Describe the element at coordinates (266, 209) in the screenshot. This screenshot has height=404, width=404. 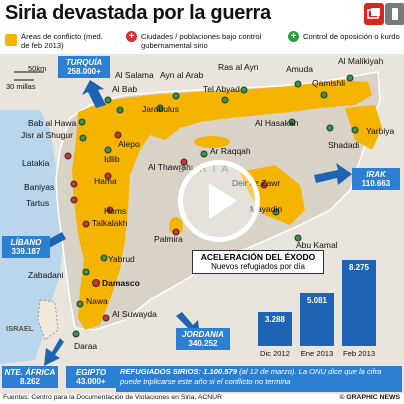
I see `label-mayadin: Mayadin` at that location.